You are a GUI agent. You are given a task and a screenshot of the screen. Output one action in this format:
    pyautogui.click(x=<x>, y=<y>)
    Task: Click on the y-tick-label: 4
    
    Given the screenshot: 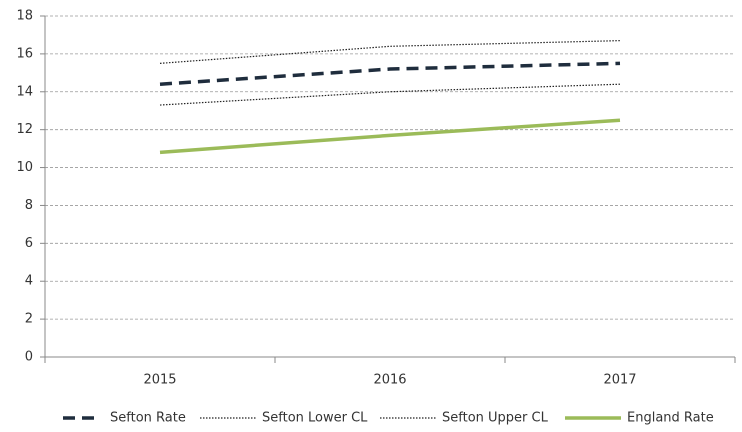 What is the action you would take?
    pyautogui.click(x=29, y=281)
    